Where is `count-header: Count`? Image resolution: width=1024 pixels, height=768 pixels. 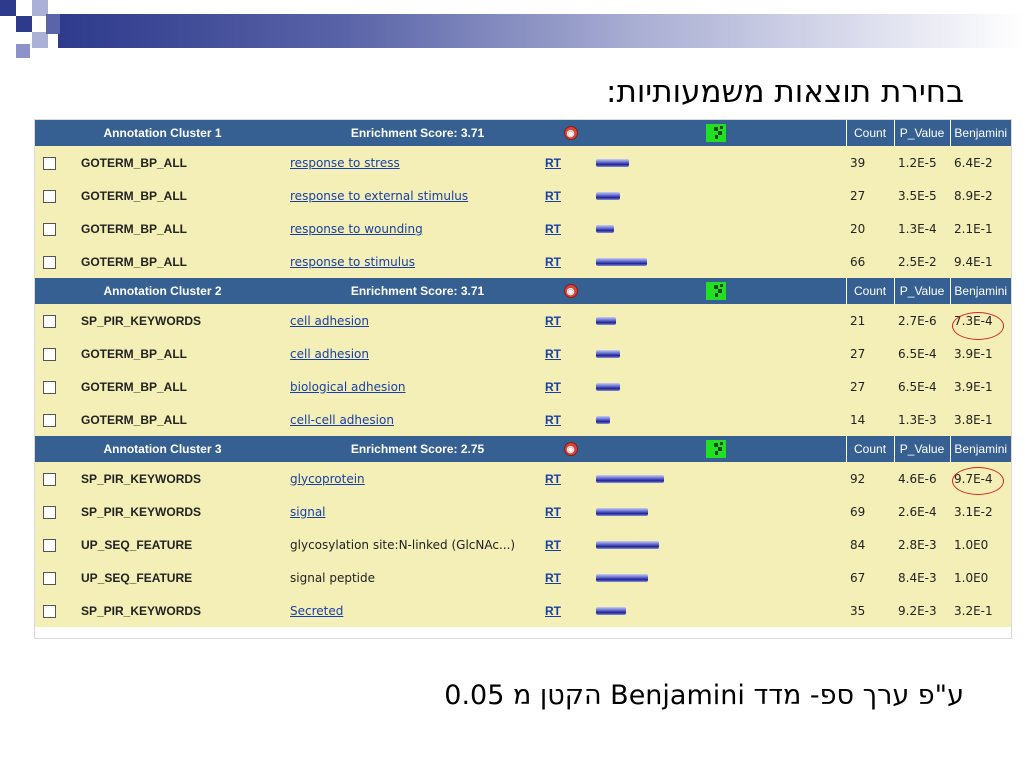
count-header: Count is located at coordinates (870, 449).